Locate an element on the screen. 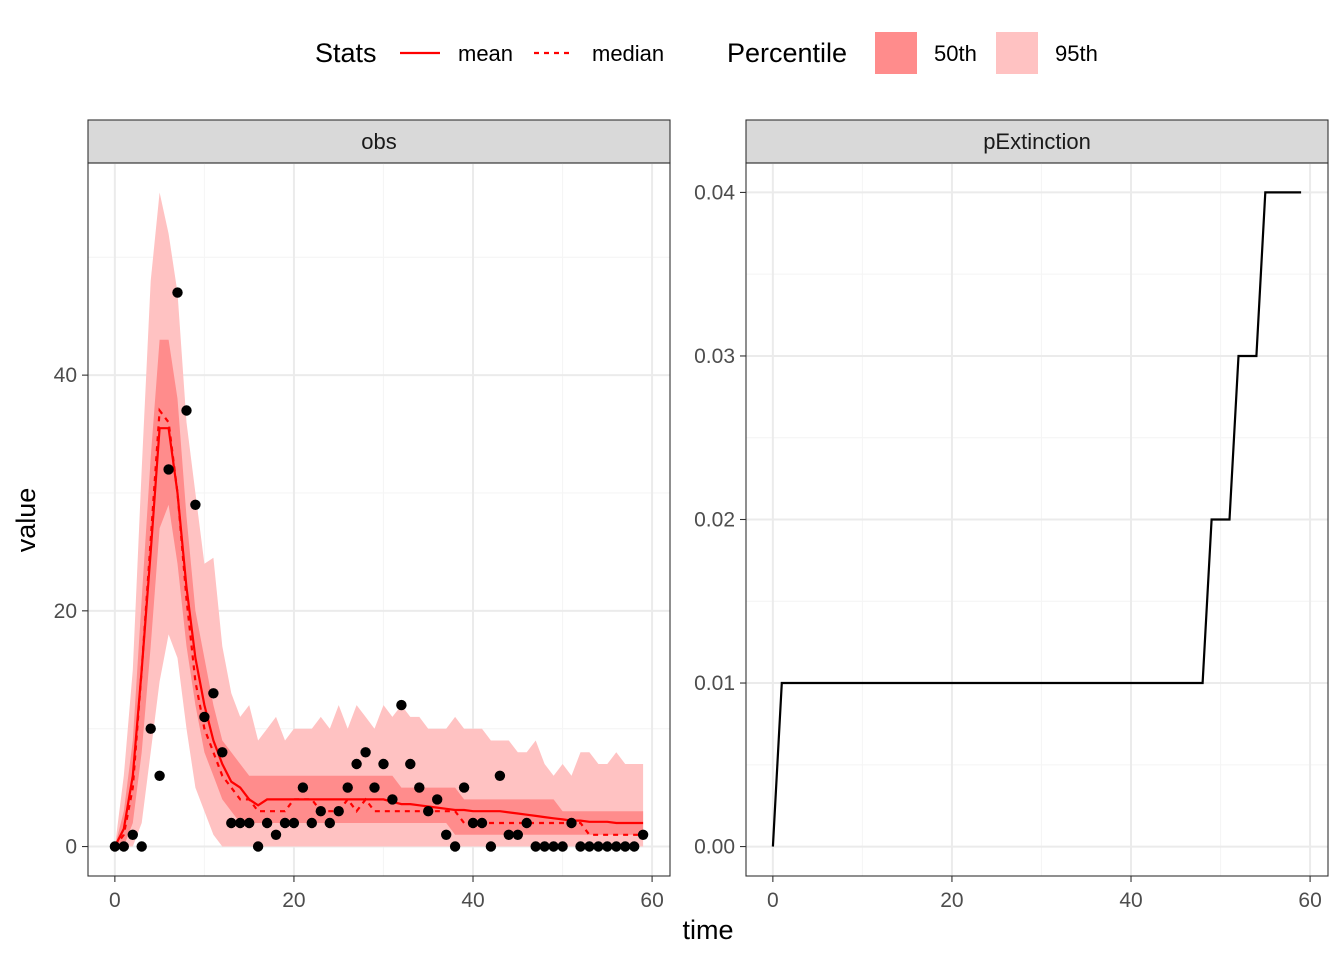 This screenshot has height=960, width=1344. obs-y-tick-label: 0 is located at coordinates (71, 847).